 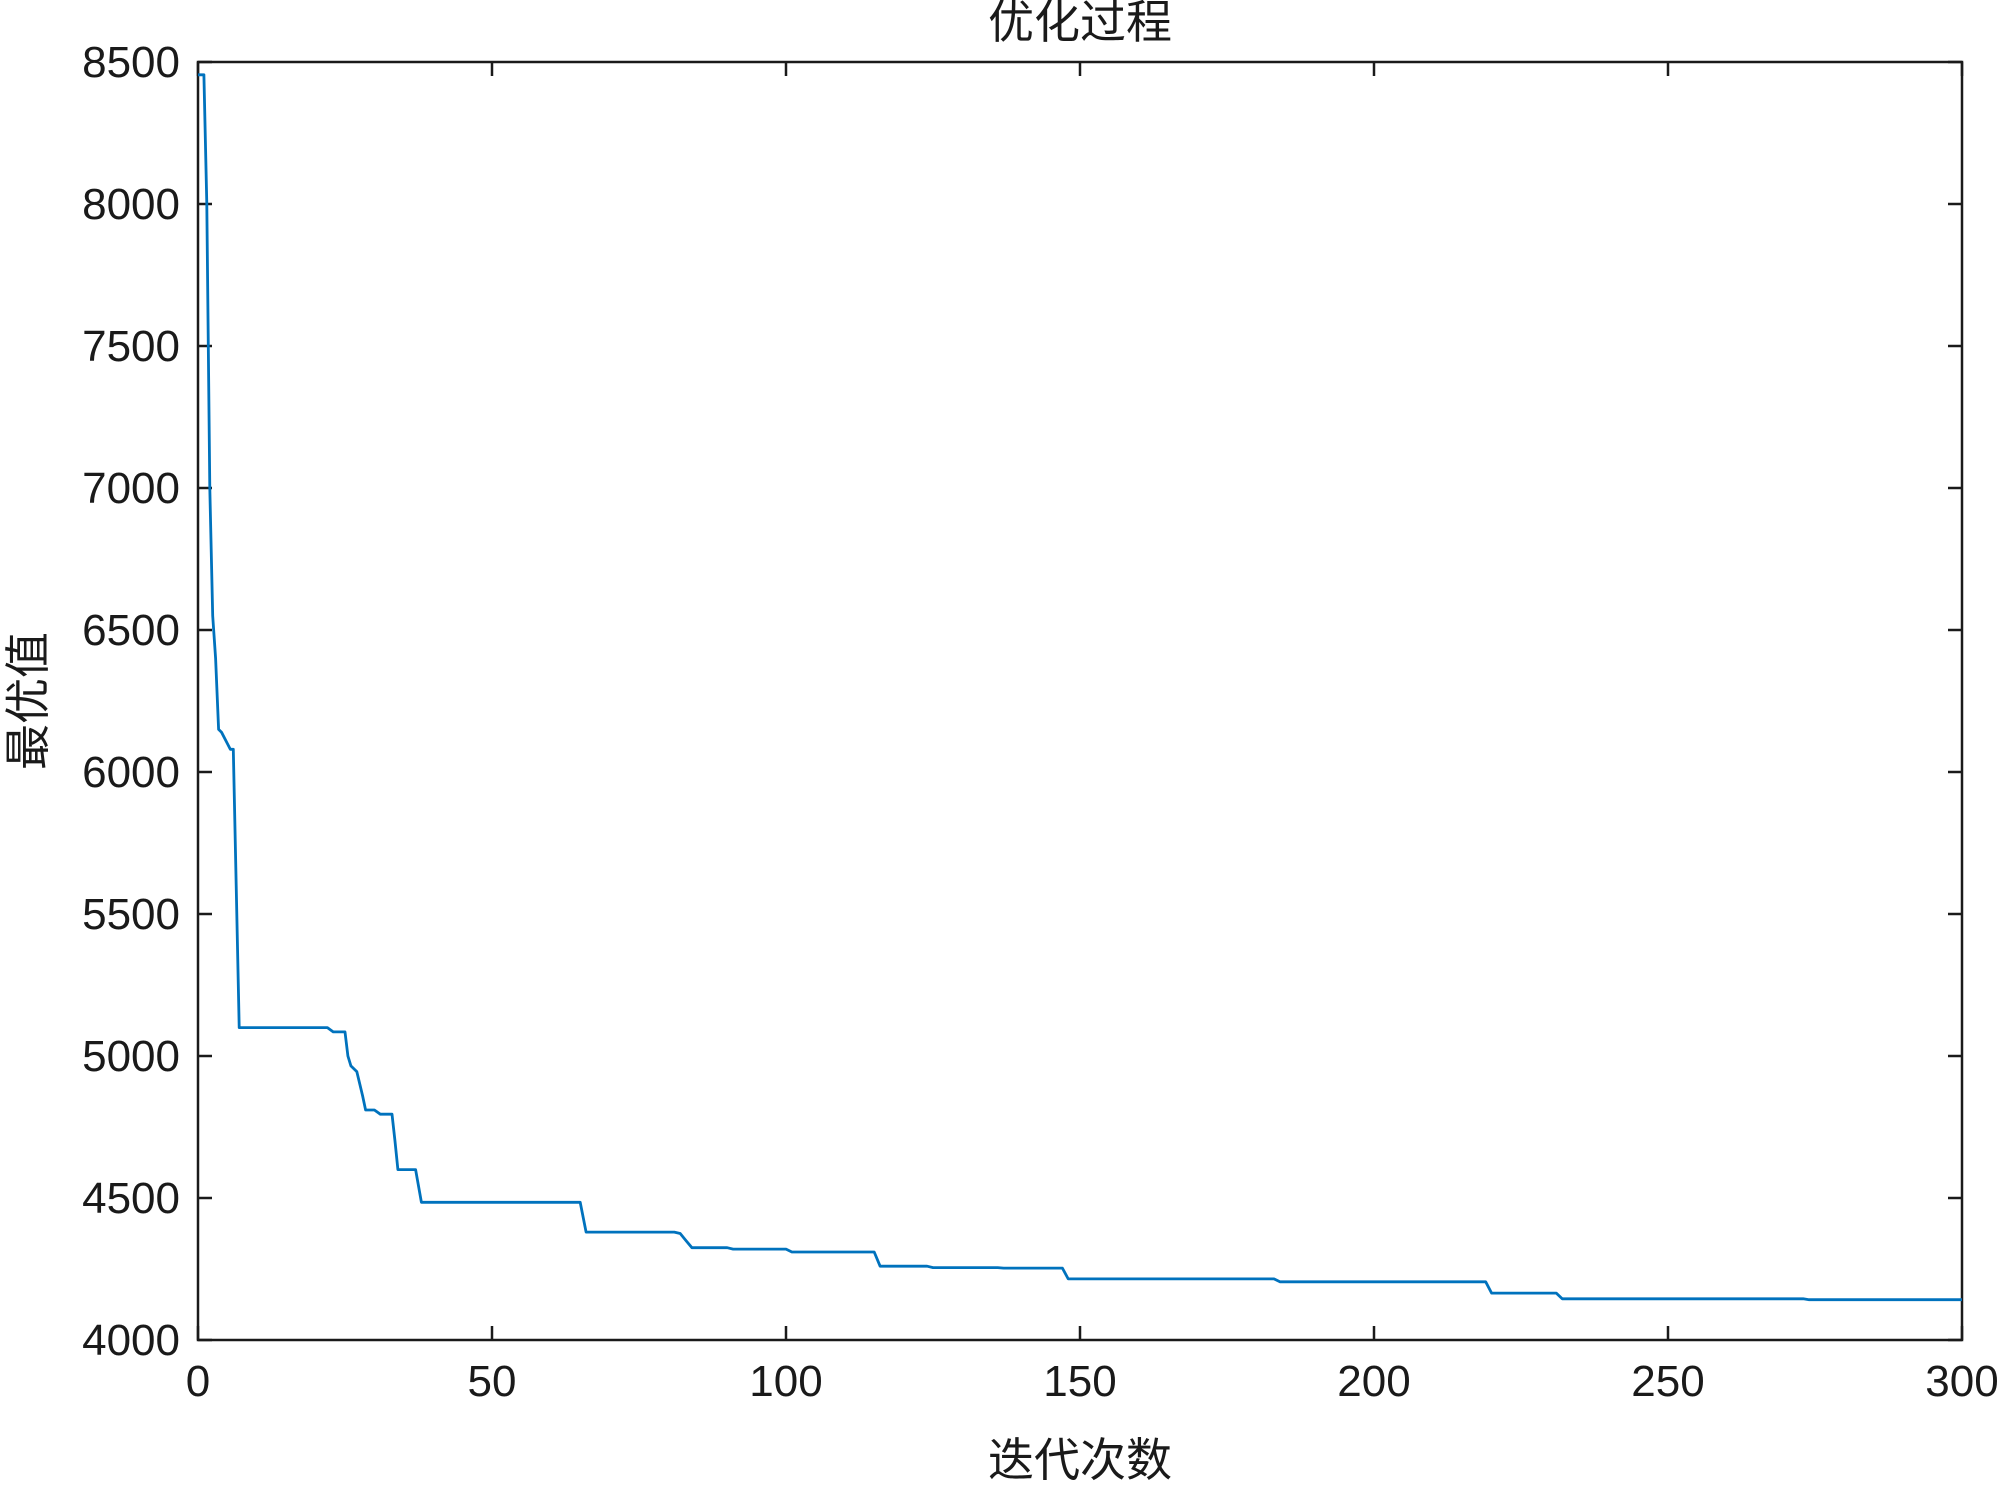 What do you see at coordinates (131, 488) in the screenshot?
I see `y-tick-label: 7000` at bounding box center [131, 488].